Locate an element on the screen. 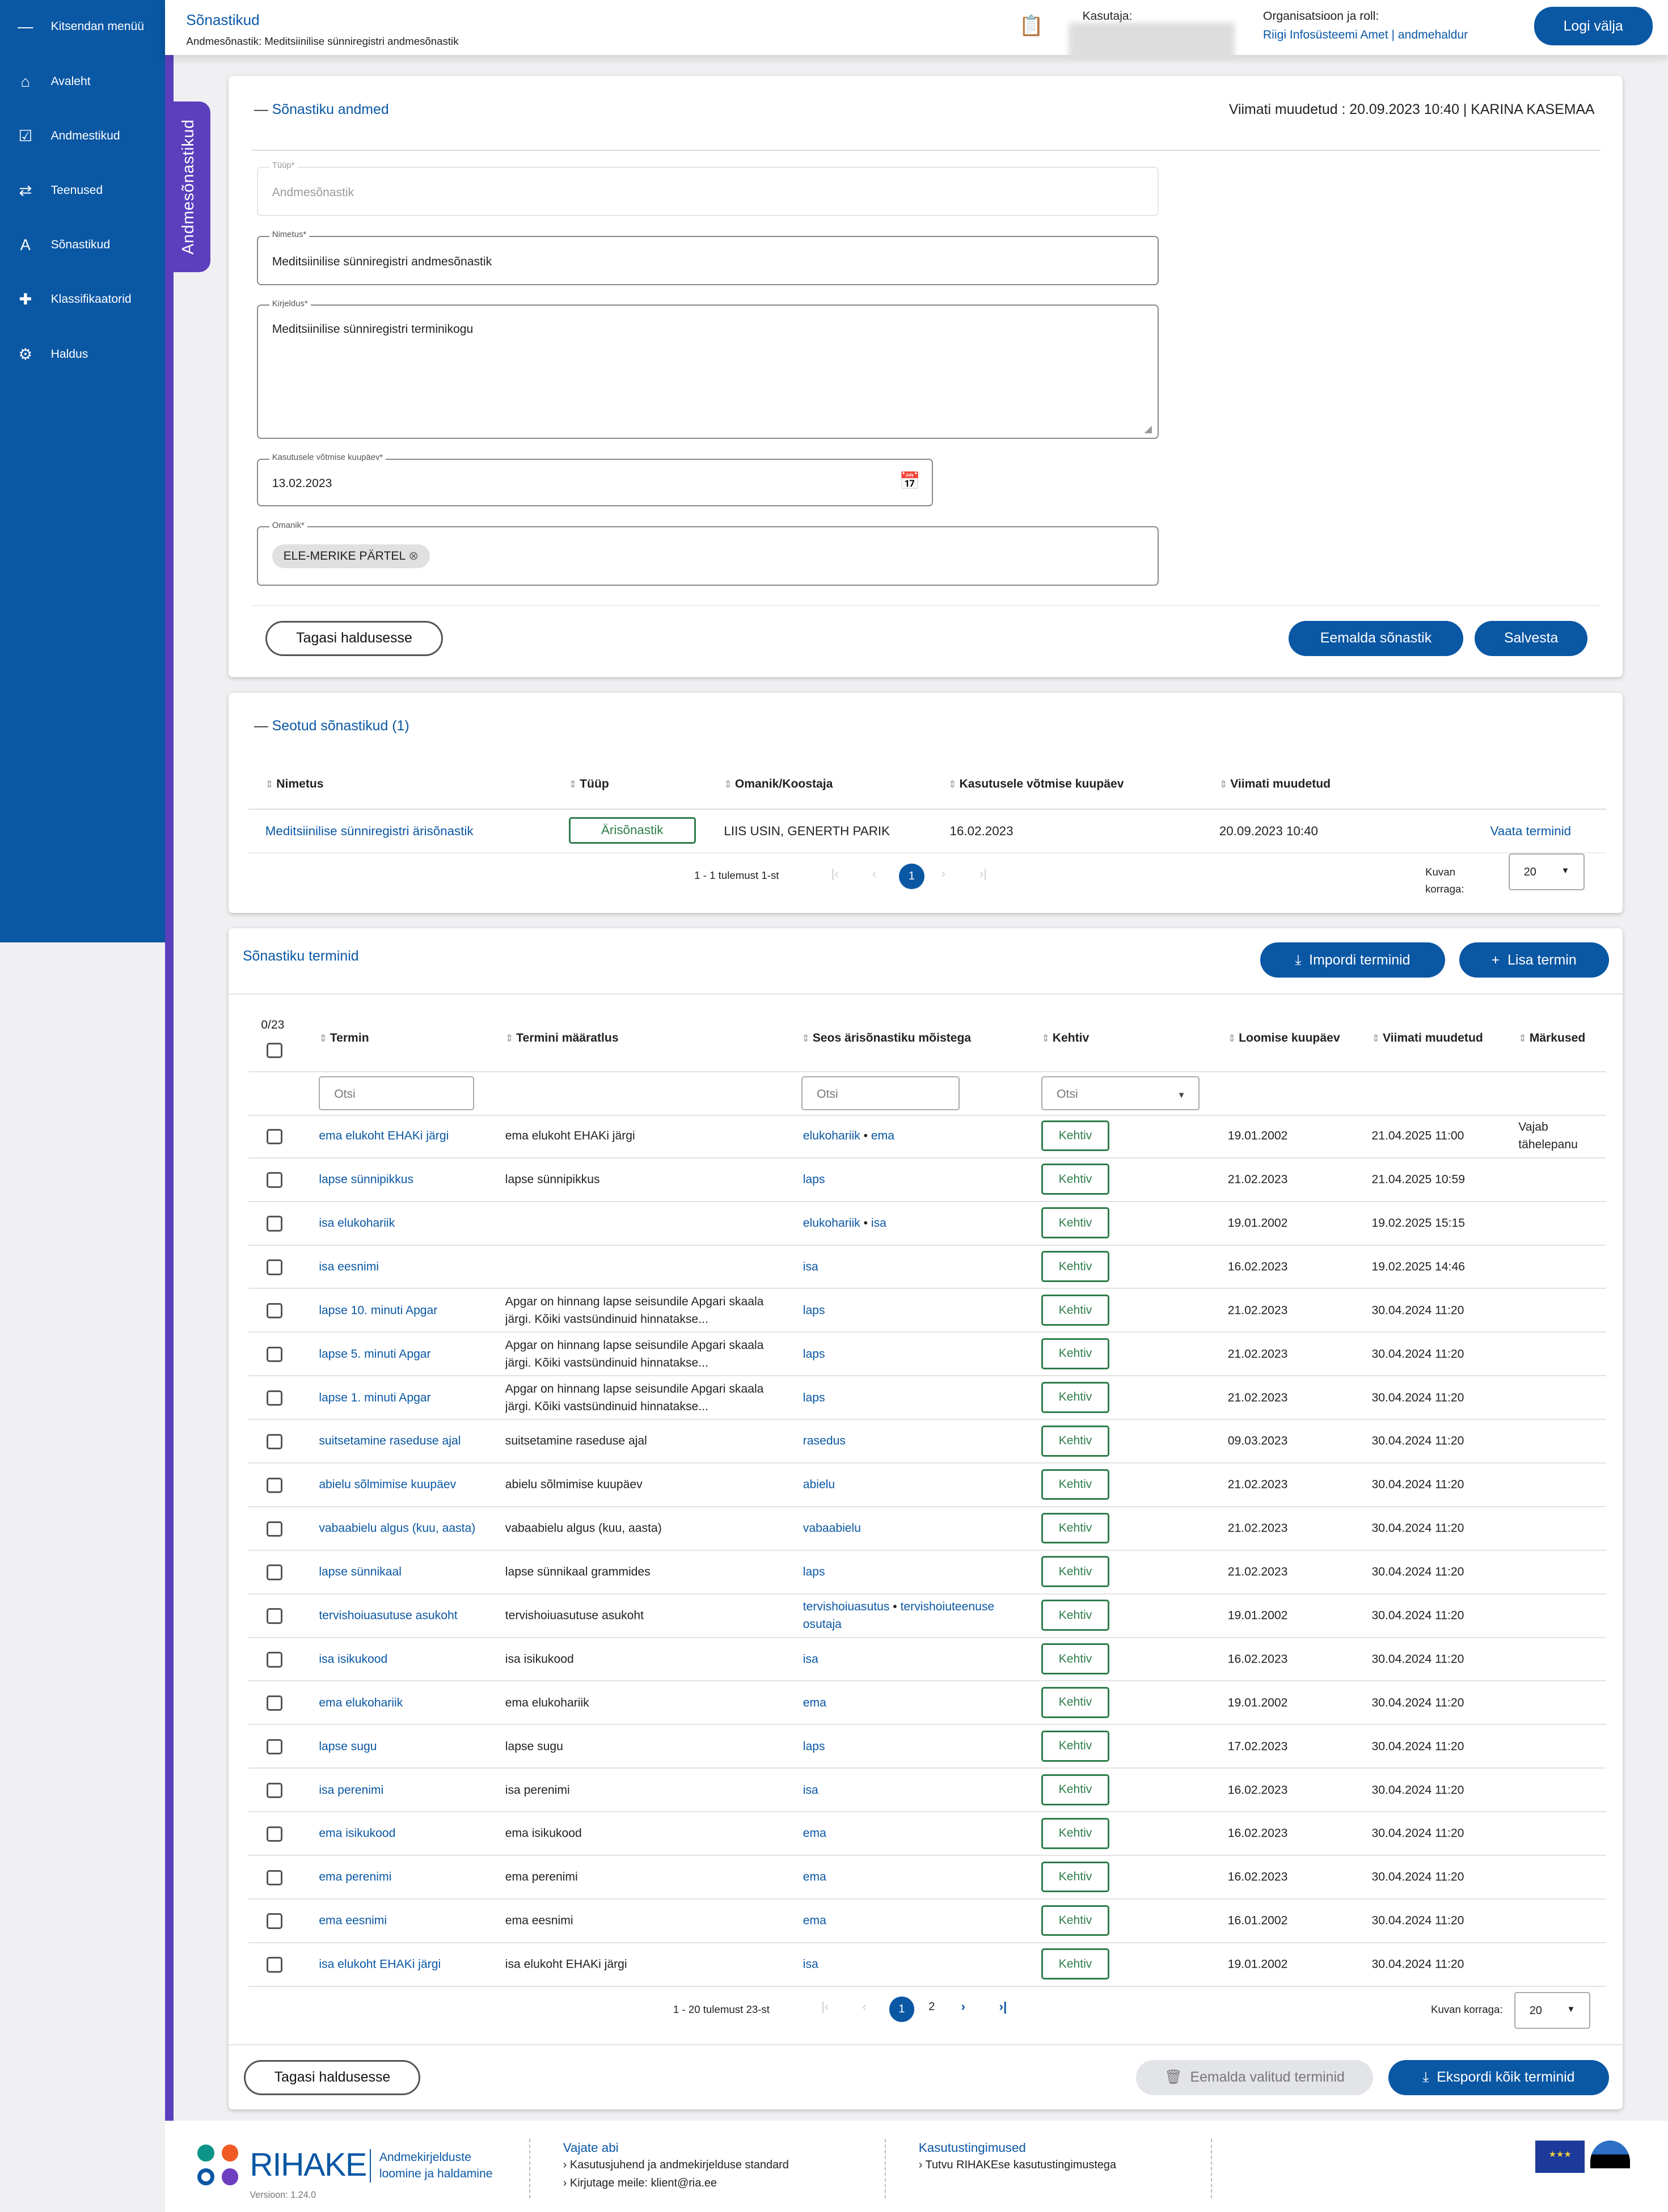 The image size is (1668, 2212). term-link: lapse 1. minuti Apgar is located at coordinates (375, 1397).